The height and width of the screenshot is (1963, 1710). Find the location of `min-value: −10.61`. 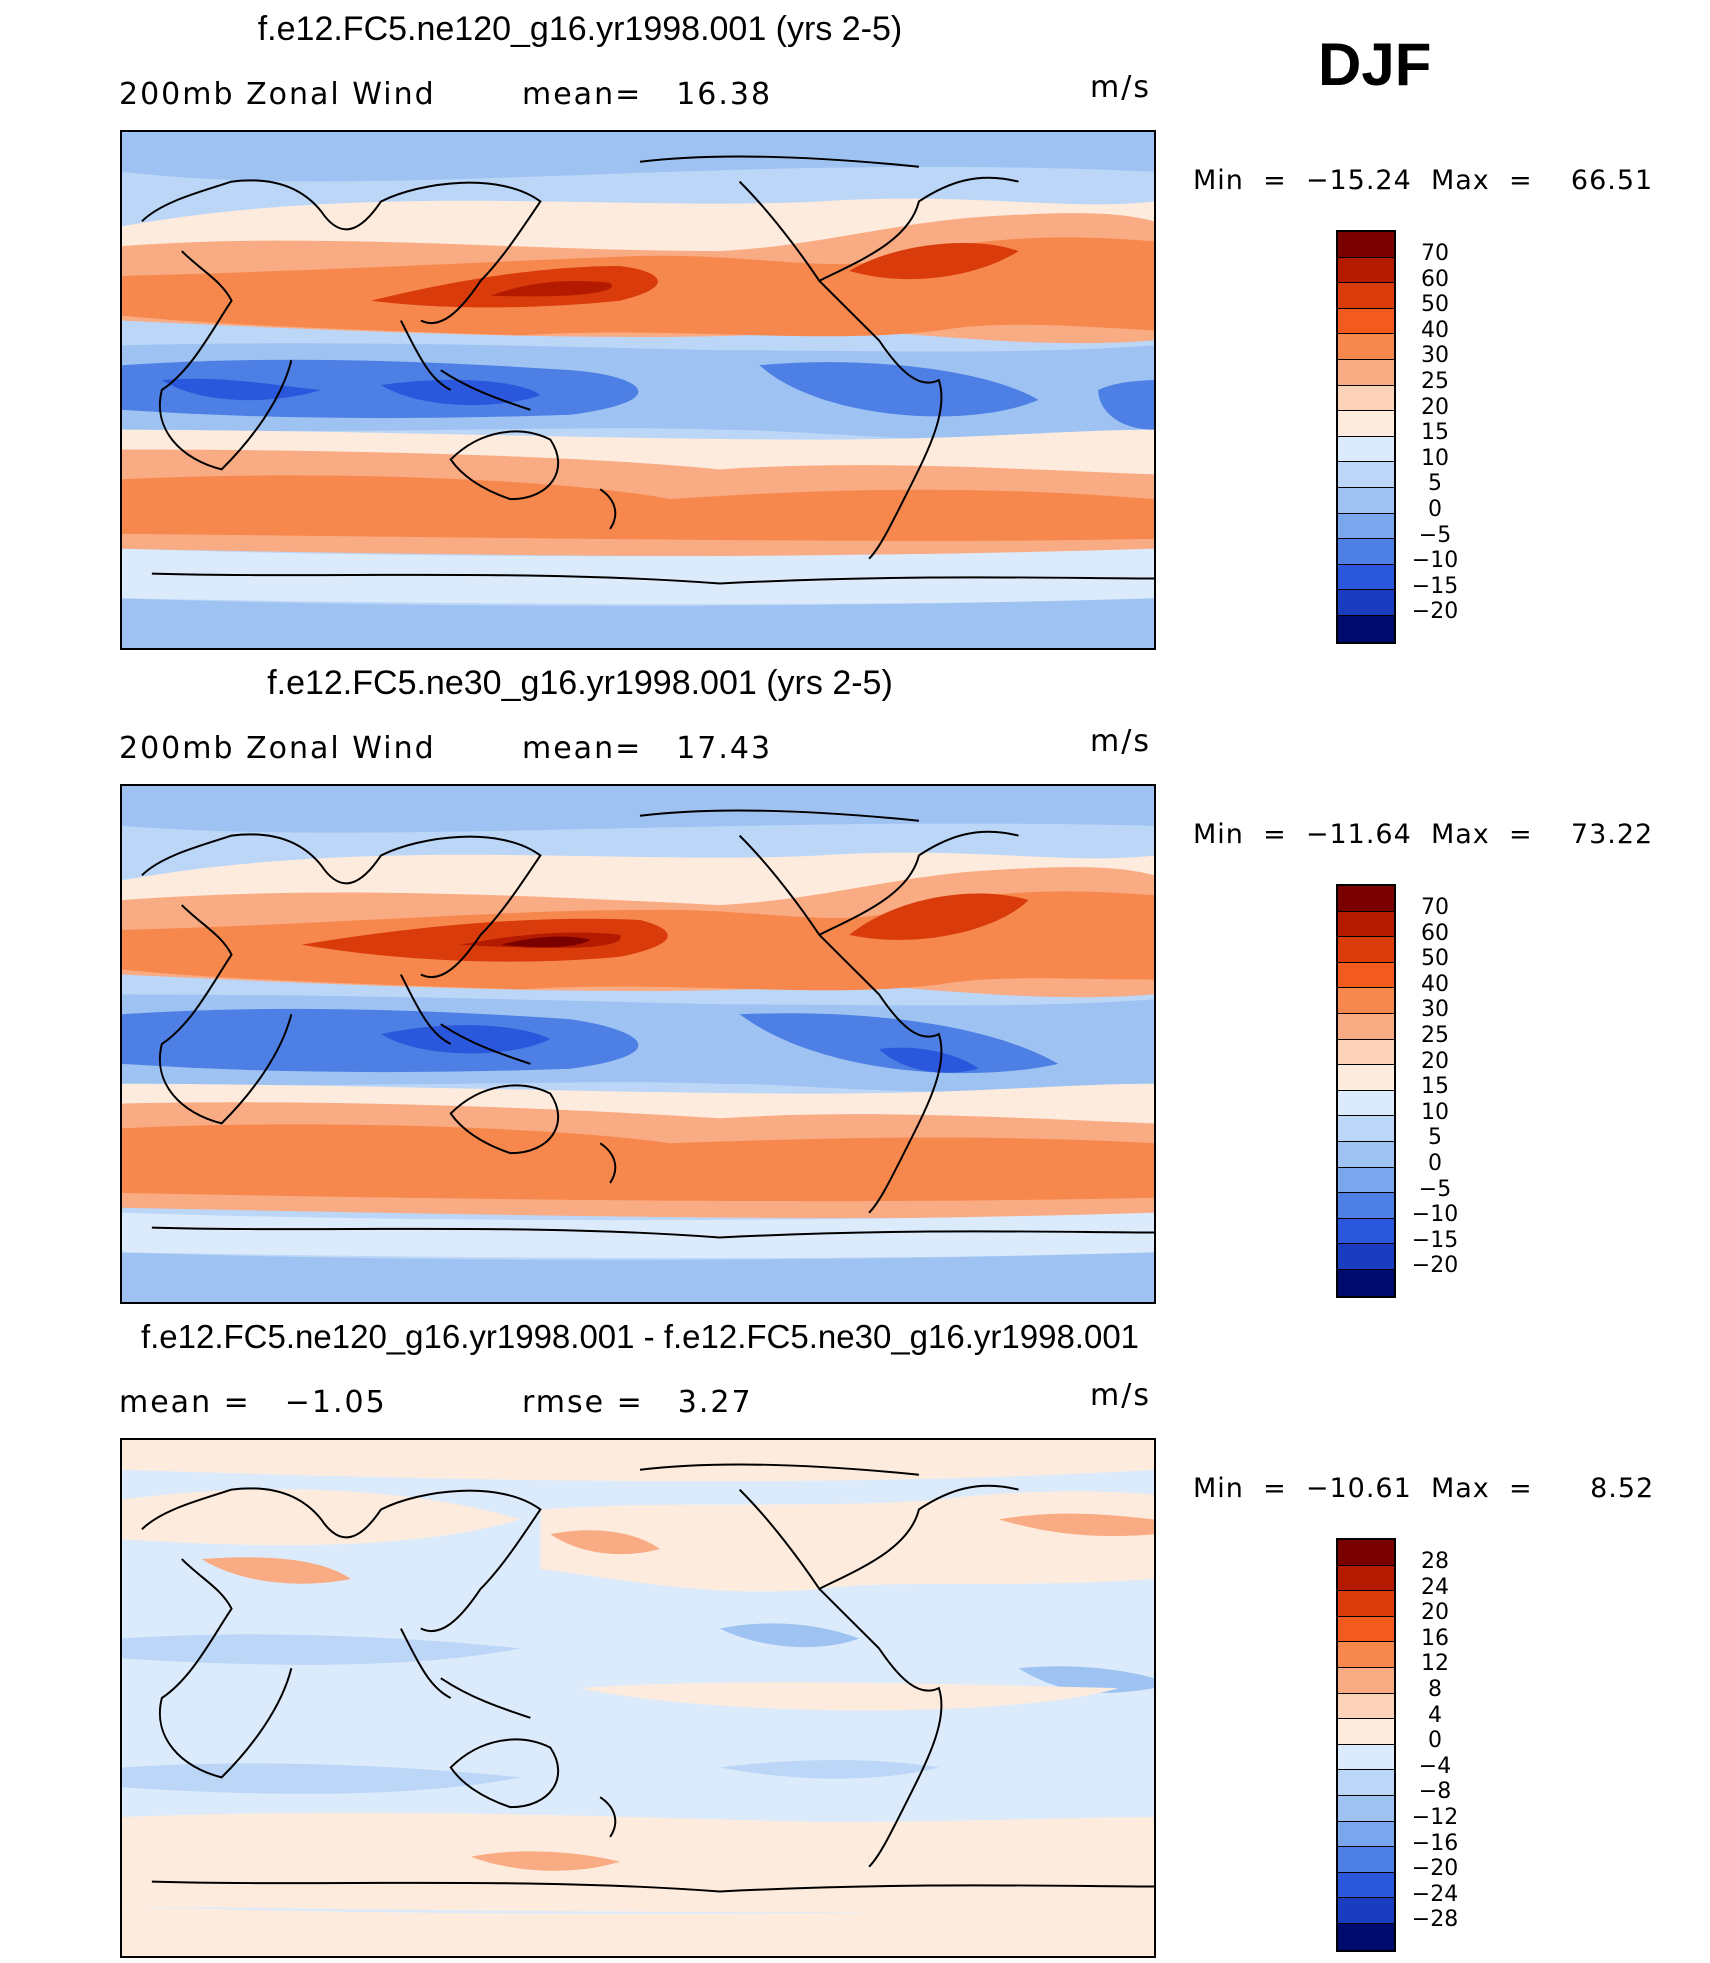

min-value: −10.61 is located at coordinates (1358, 1488).